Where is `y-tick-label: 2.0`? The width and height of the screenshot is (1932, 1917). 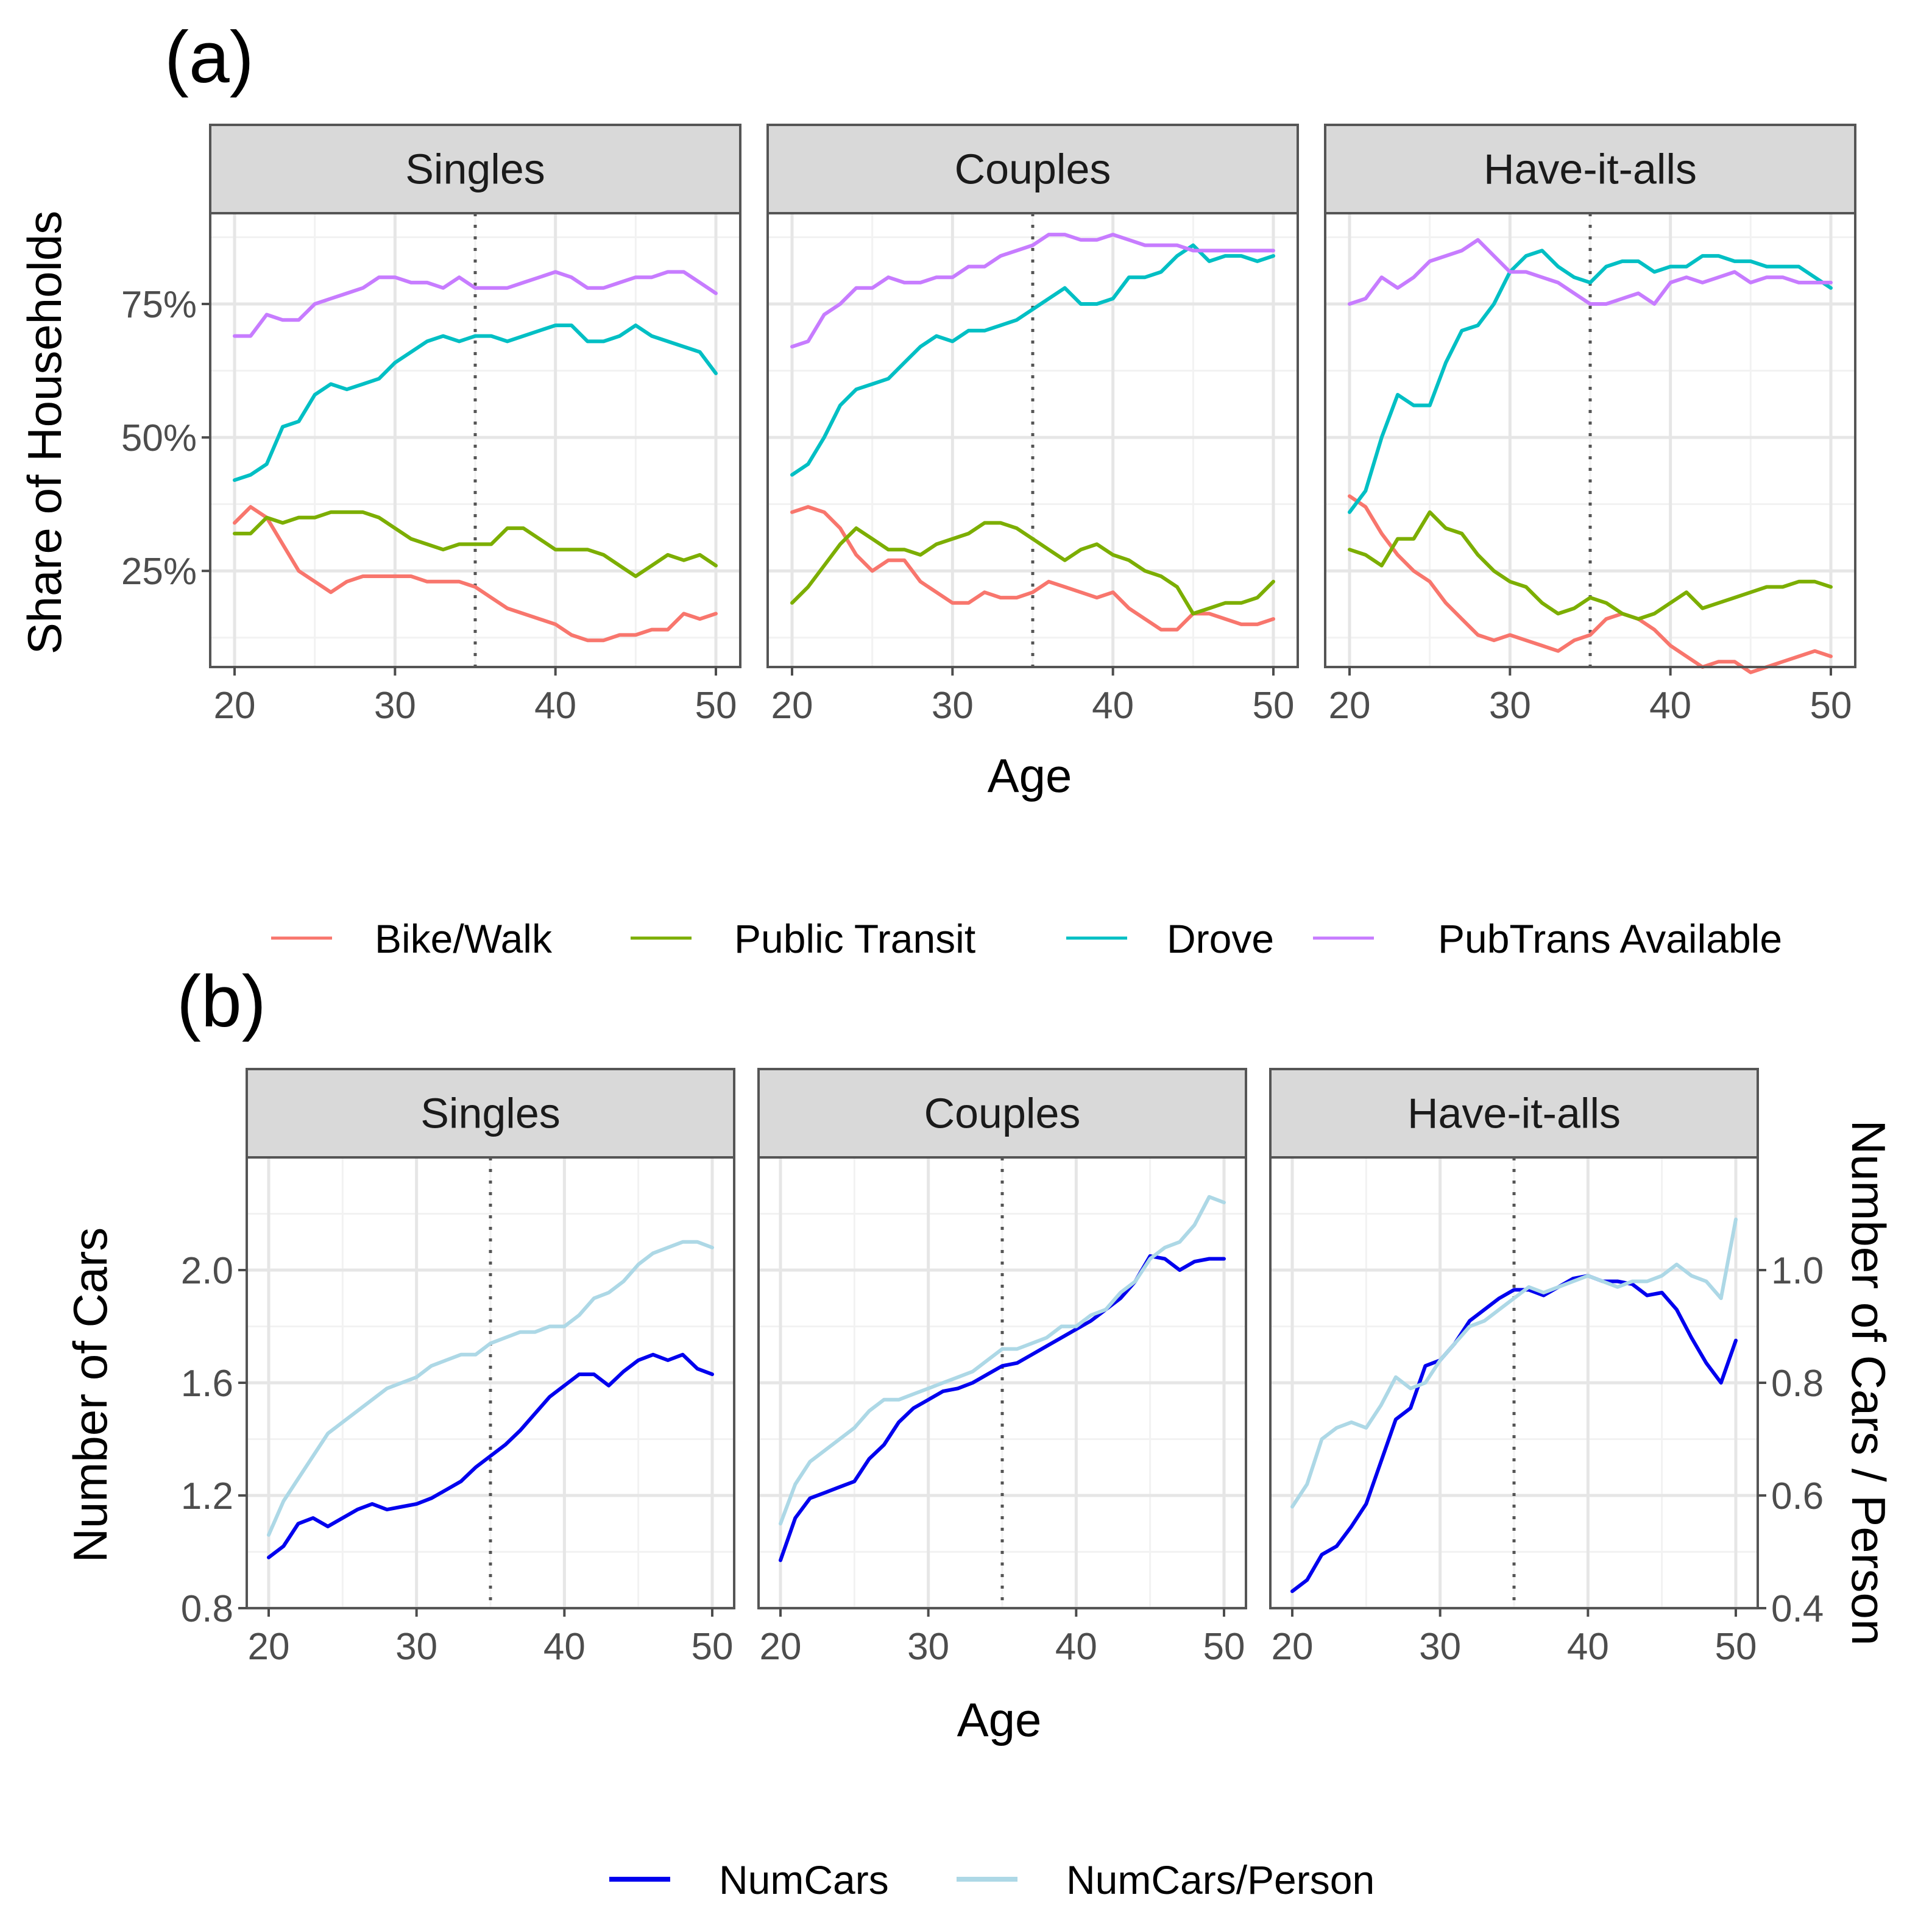
y-tick-label: 2.0 is located at coordinates (207, 1271).